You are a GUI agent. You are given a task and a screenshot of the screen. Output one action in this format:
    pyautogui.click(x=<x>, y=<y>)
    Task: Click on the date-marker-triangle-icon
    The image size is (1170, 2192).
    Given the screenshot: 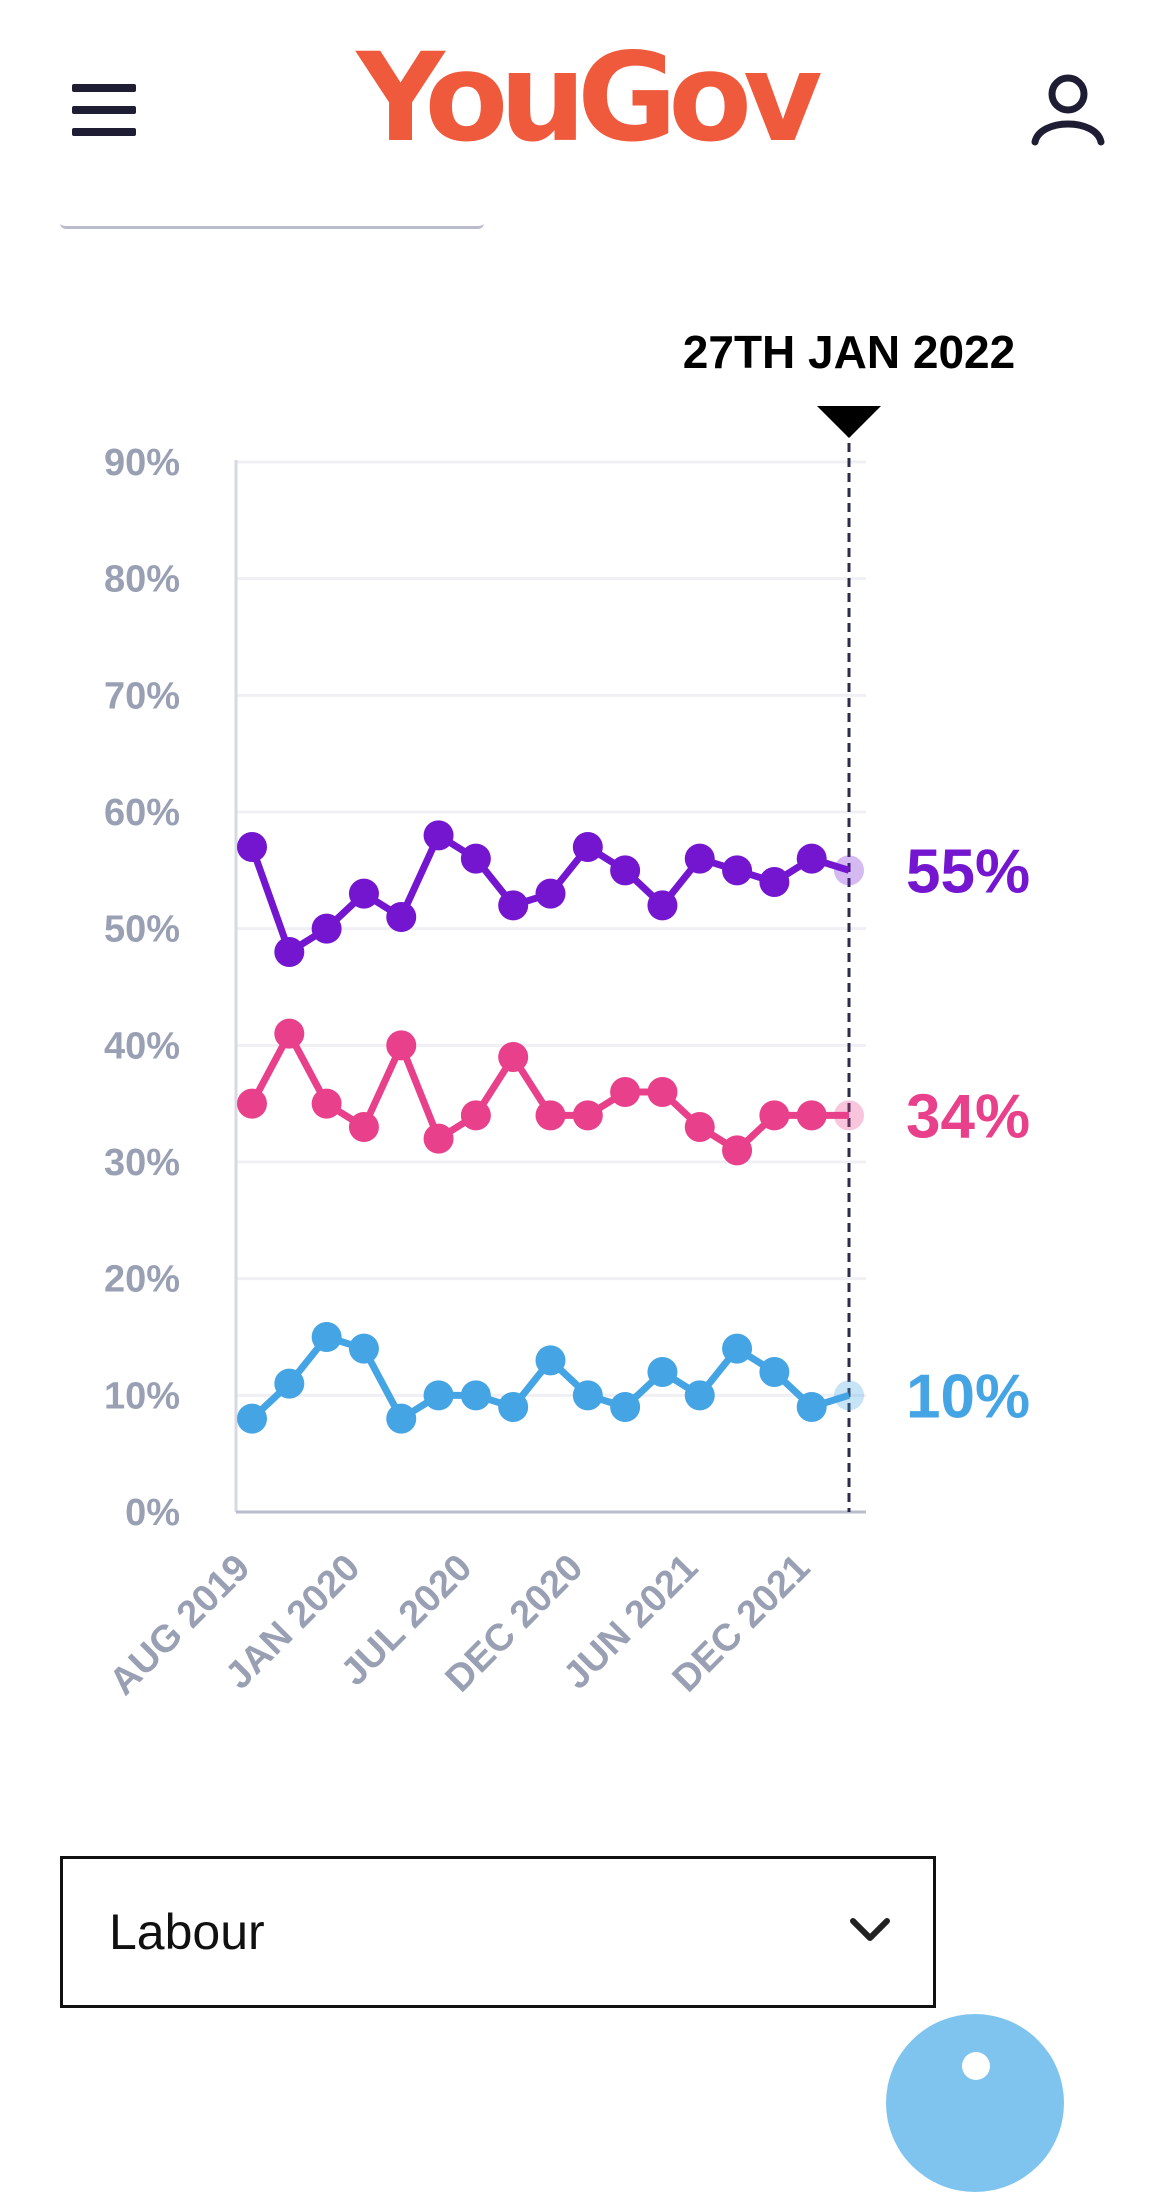 What is the action you would take?
    pyautogui.click(x=849, y=422)
    